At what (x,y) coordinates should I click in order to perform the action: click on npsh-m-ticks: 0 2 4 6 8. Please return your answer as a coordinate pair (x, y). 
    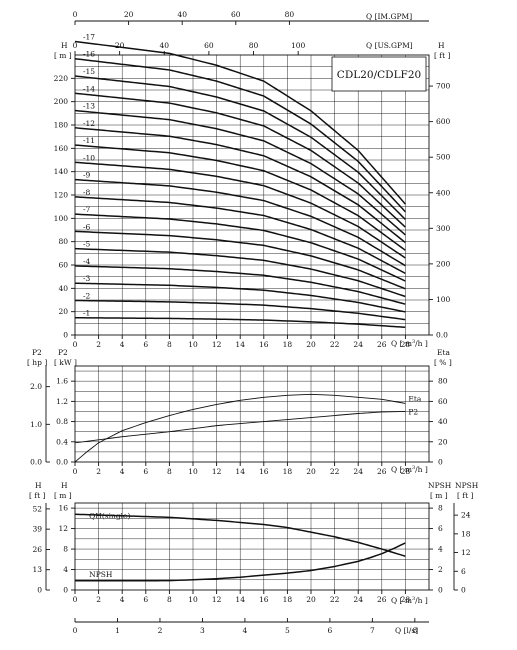
    Looking at the image, I should click on (436, 549).